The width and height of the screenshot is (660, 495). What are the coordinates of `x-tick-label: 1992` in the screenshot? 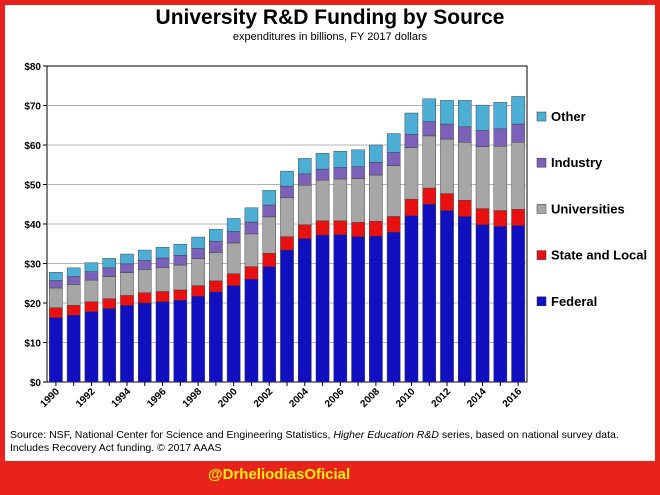 It's located at (86, 398).